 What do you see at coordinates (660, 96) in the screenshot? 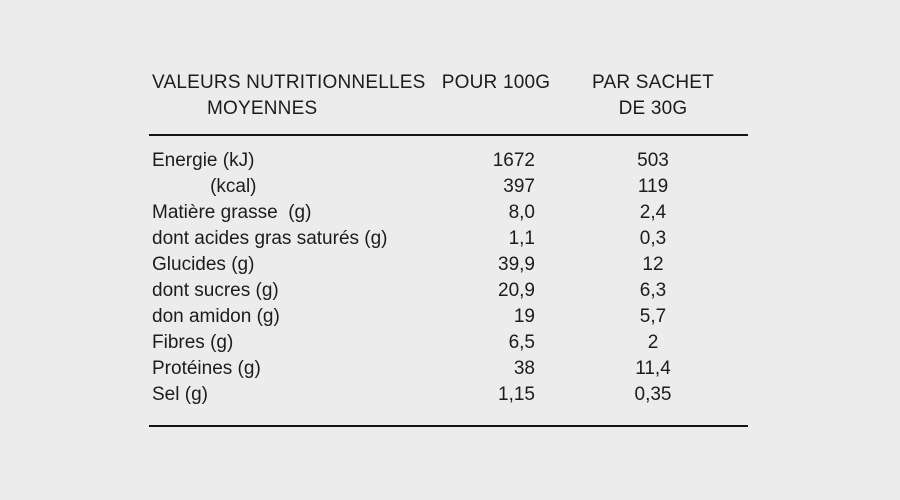
I see `header-per-sachet: PAR SACHET DE 30G` at bounding box center [660, 96].